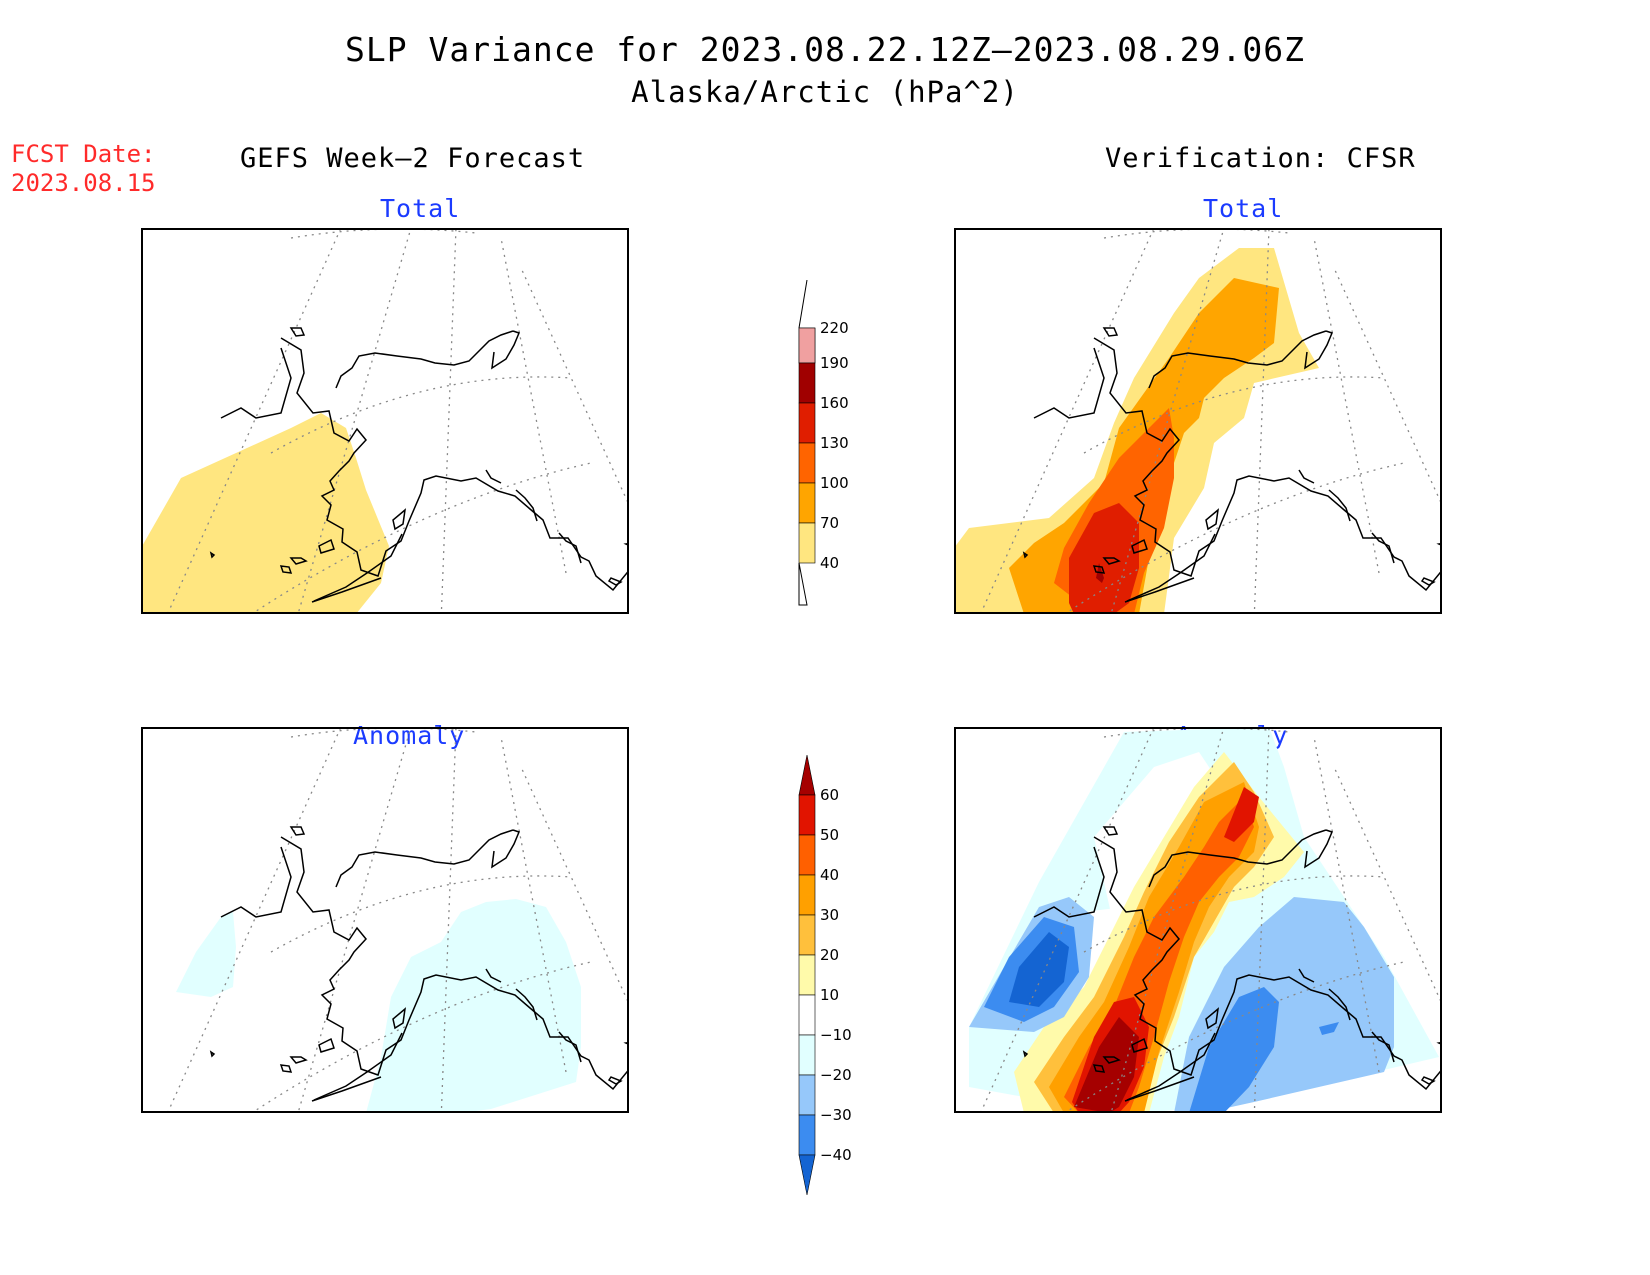 The width and height of the screenshot is (1650, 1275). What do you see at coordinates (206, 954) in the screenshot?
I see `forecast-anomaly-shading-neg20-neg10-west` at bounding box center [206, 954].